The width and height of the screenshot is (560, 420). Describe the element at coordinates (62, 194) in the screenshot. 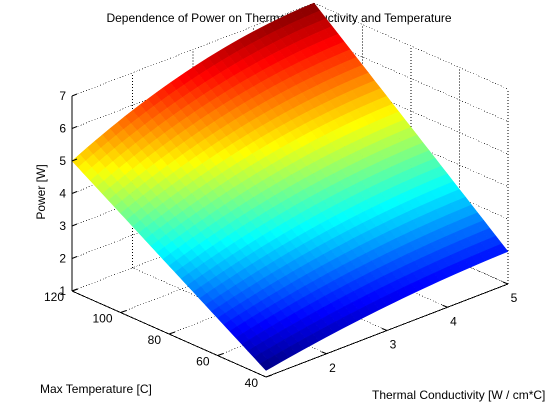

I see `z-tick-label: 4` at that location.